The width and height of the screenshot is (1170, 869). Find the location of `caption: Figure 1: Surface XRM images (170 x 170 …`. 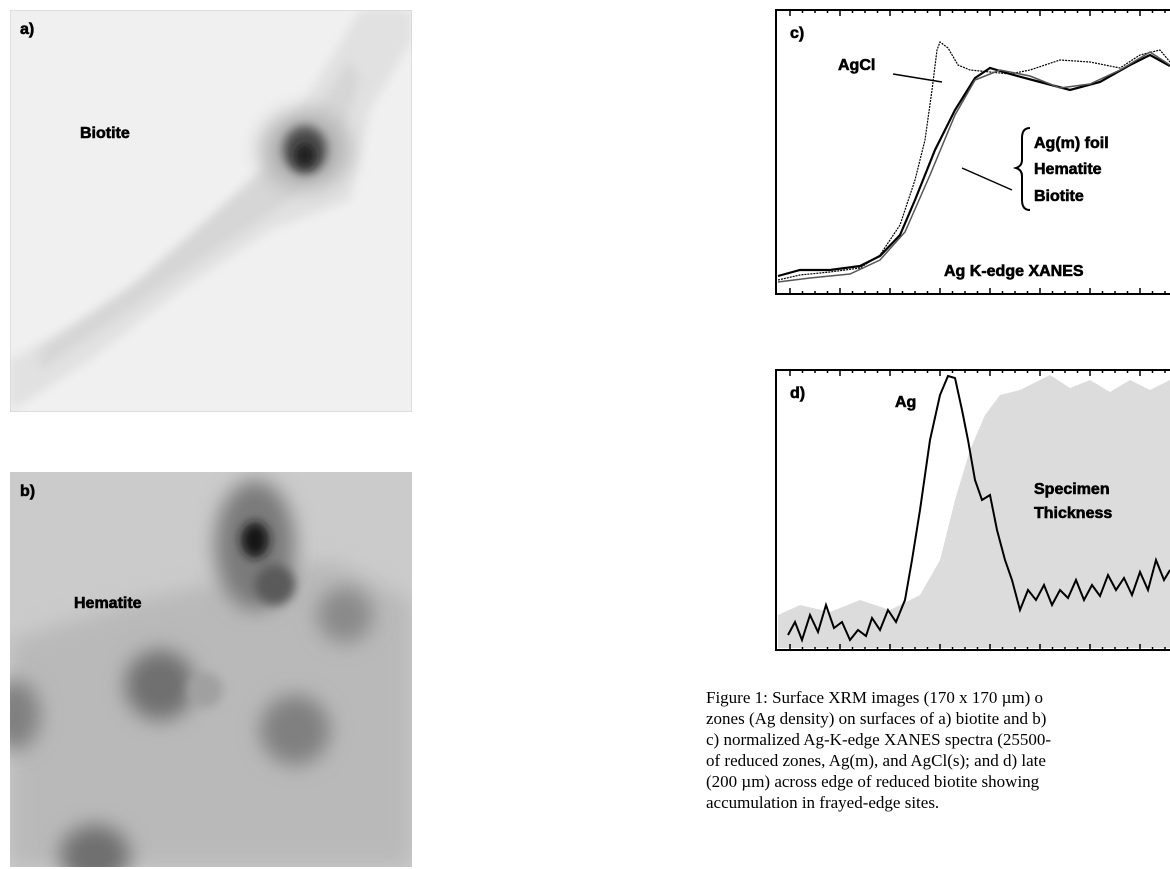

caption: Figure 1: Surface XRM images (170 x 170 … is located at coordinates (878, 750).